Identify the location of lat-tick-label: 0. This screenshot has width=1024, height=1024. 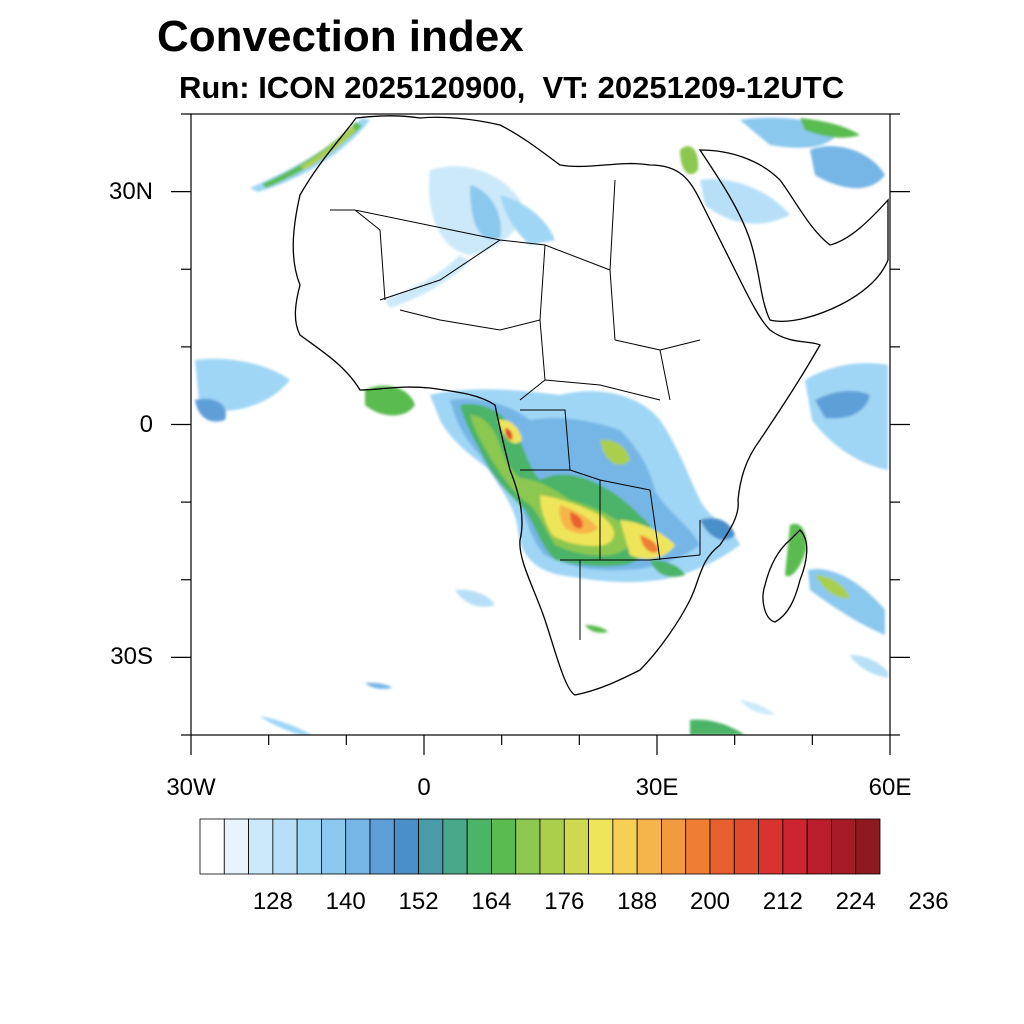
(146, 424).